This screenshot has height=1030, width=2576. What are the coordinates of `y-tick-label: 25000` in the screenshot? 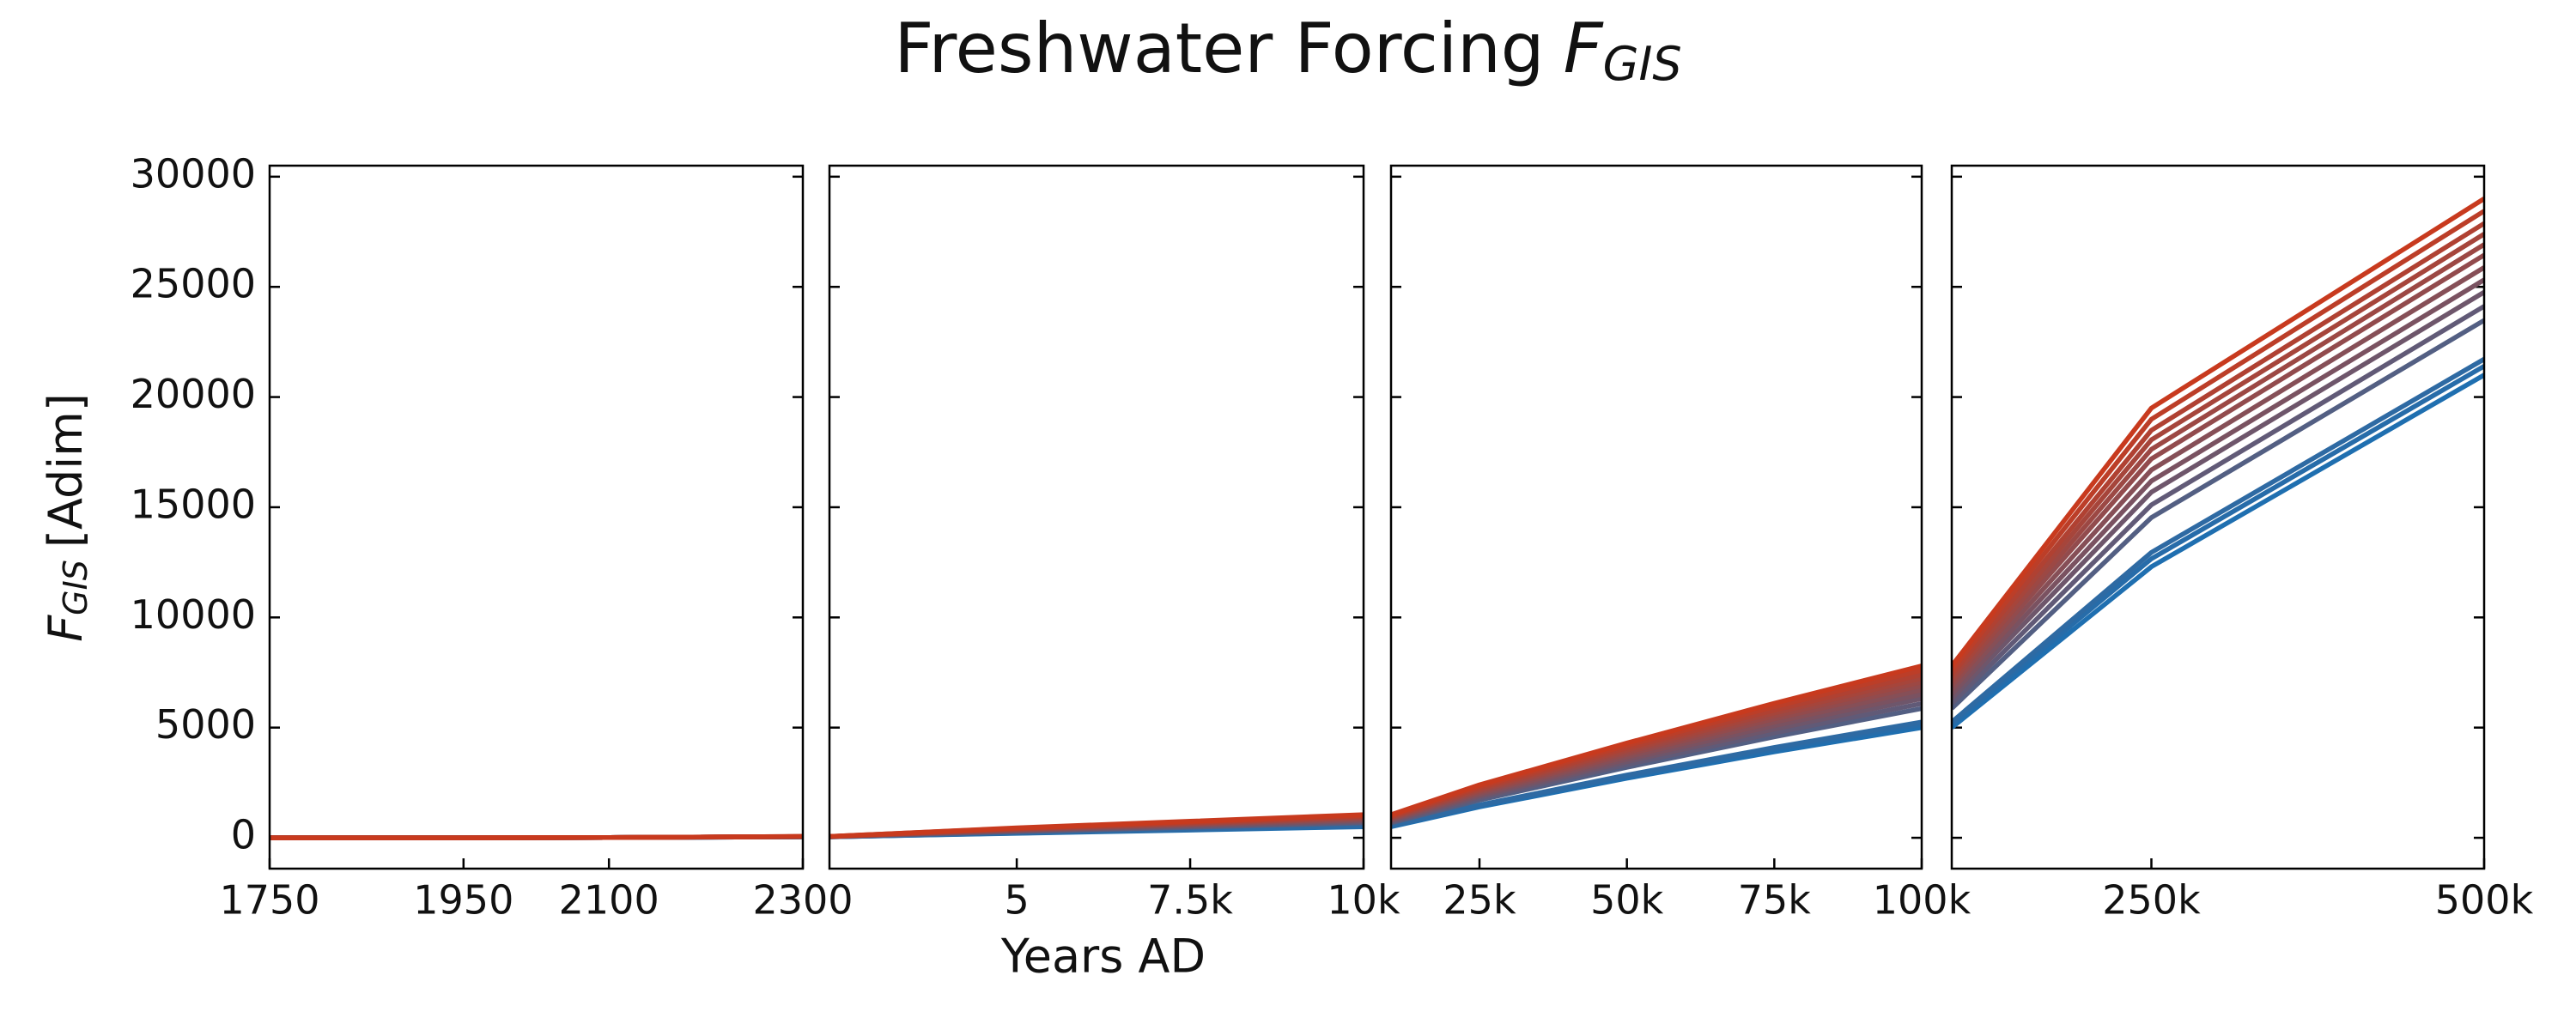 It's located at (193, 284).